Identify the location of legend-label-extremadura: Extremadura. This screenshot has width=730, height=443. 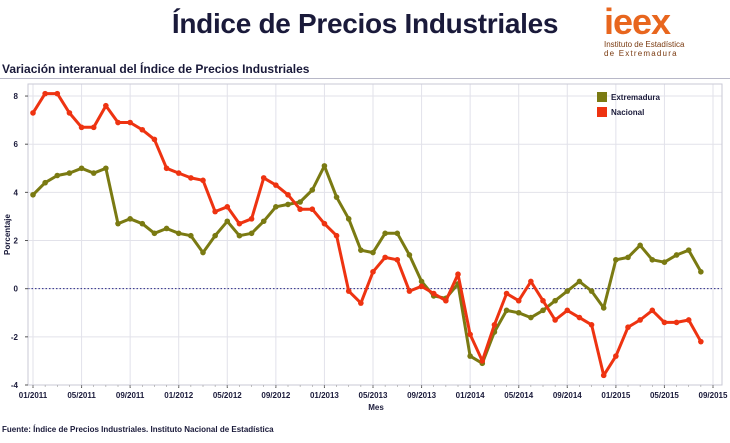
(635, 97).